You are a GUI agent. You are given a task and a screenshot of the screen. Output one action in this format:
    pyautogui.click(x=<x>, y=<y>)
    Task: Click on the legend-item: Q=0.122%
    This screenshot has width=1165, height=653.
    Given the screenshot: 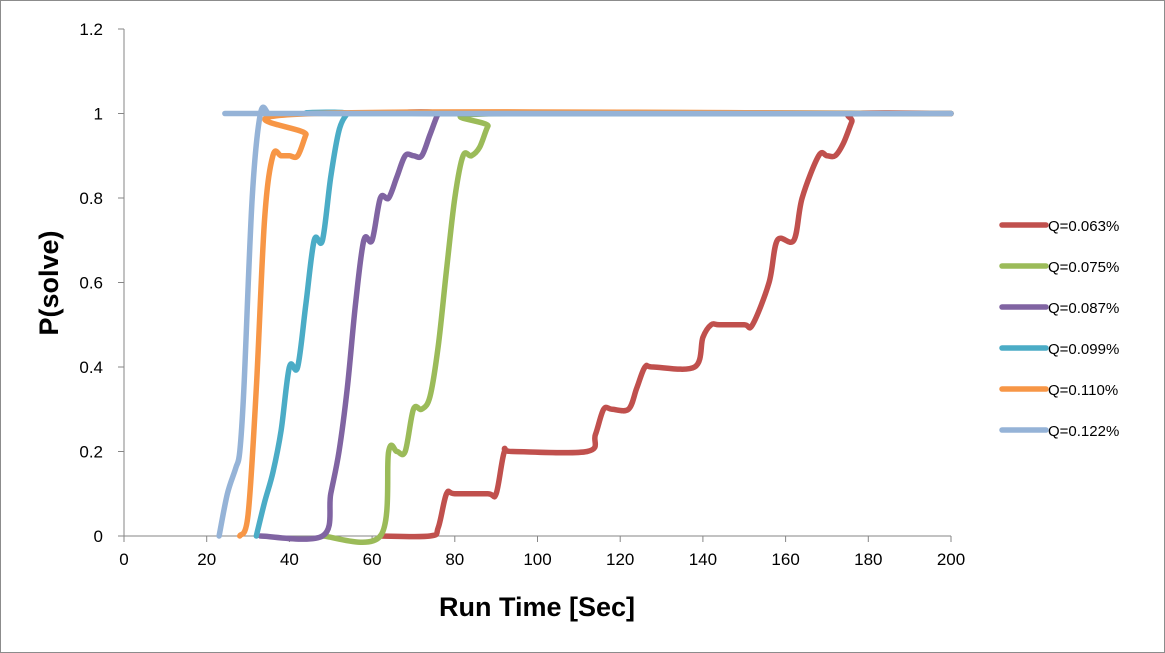 What is the action you would take?
    pyautogui.click(x=1059, y=431)
    